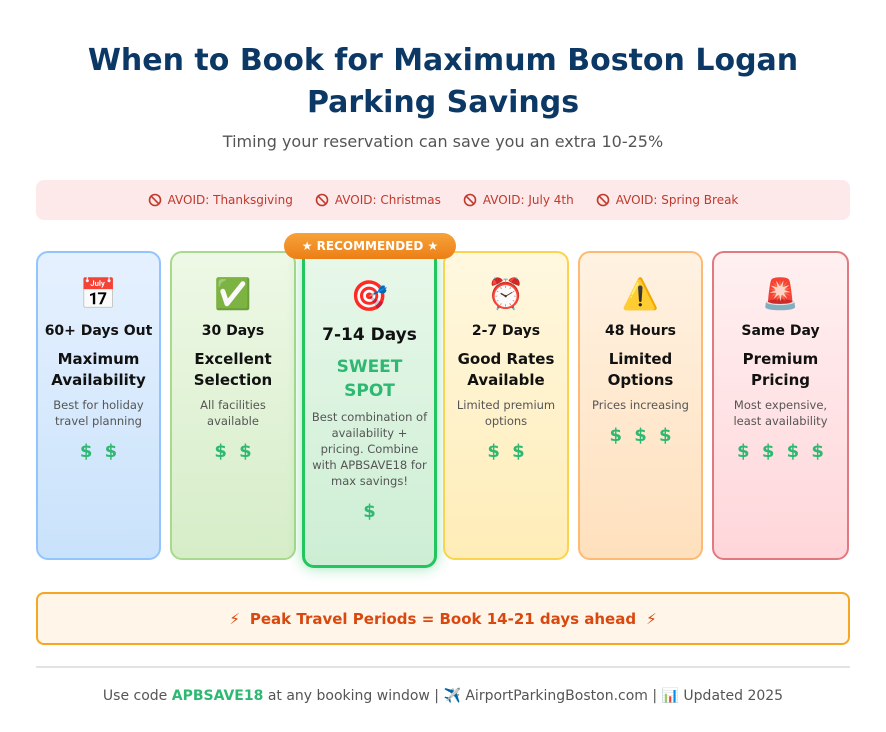  What do you see at coordinates (233, 413) in the screenshot?
I see `card-desc: All facilities available` at bounding box center [233, 413].